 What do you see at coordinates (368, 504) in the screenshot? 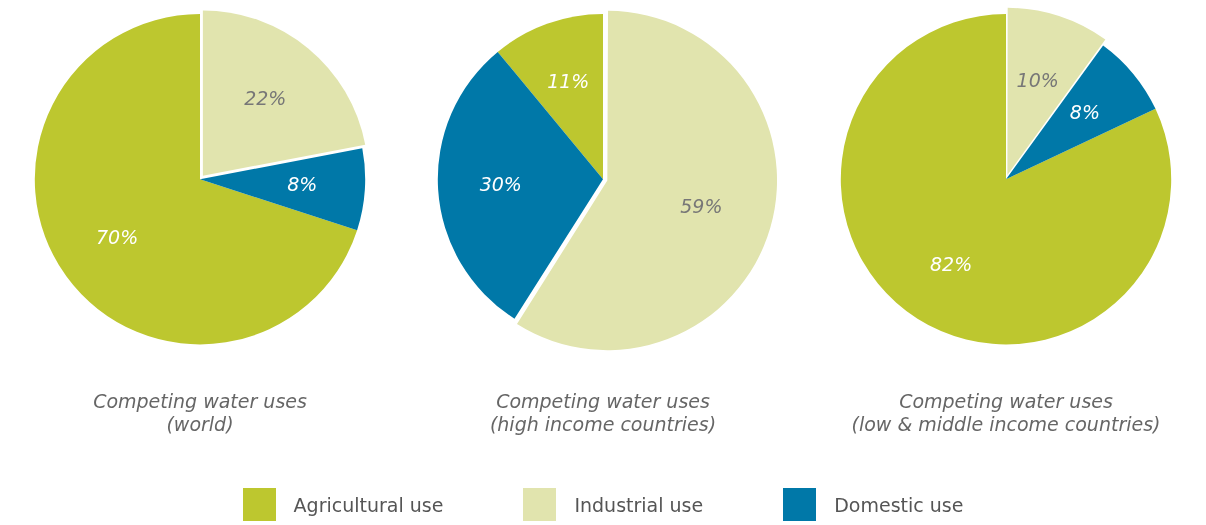
I see `legend-label: Agricultural use` at bounding box center [368, 504].